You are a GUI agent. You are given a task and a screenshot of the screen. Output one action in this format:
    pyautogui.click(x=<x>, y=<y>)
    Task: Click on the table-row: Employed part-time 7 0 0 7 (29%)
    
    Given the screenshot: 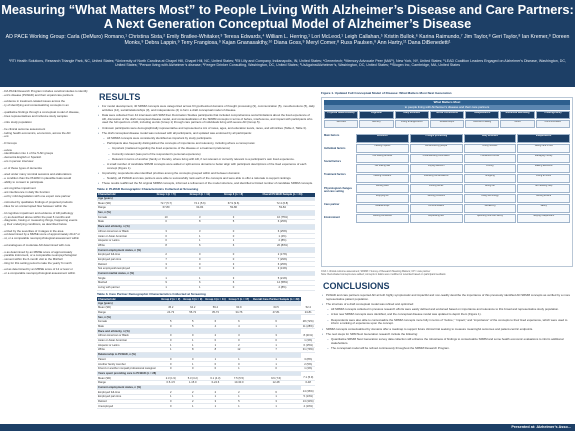 What is the action you would take?
    pyautogui.click(x=206, y=260)
    